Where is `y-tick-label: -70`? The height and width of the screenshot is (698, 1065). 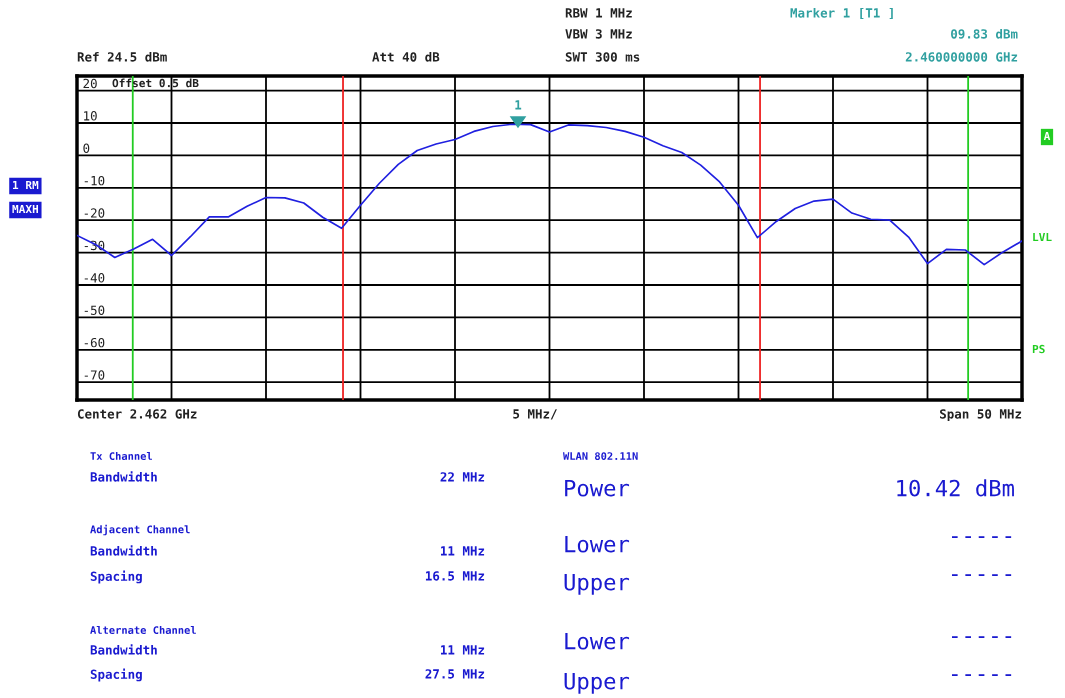
y-tick-label: -70 is located at coordinates (94, 375).